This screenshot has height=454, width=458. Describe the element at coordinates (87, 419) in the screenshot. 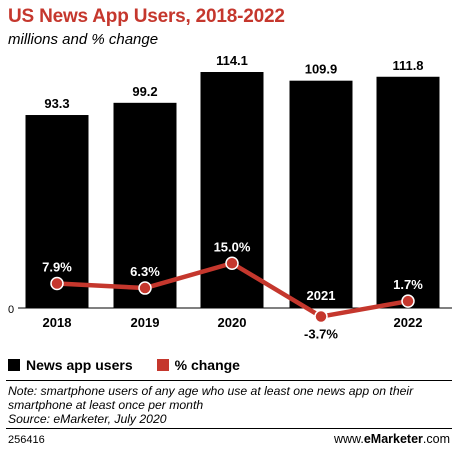

I see `source-text: Source: eMarketer, July 2020` at that location.